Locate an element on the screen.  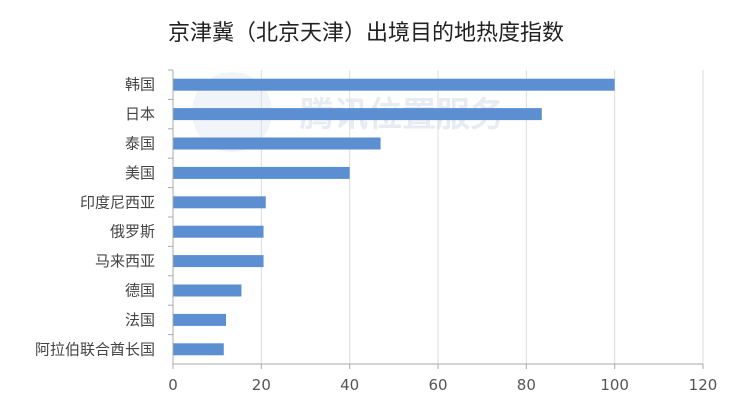
category-label: 美国 is located at coordinates (140, 173).